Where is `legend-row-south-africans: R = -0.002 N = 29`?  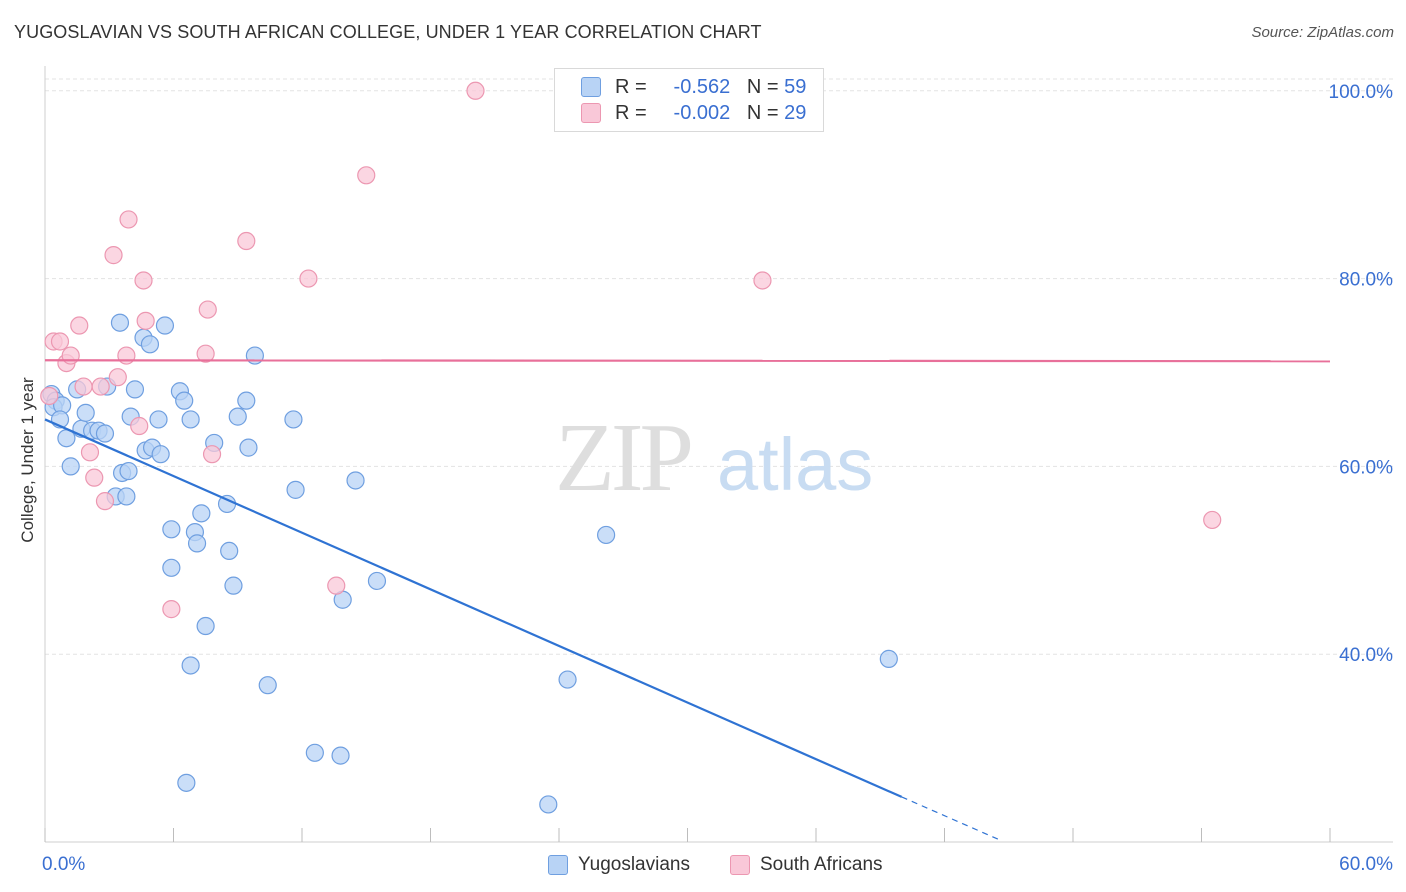 legend-row-south-africans: R = -0.002 N = 29 is located at coordinates (693, 113).